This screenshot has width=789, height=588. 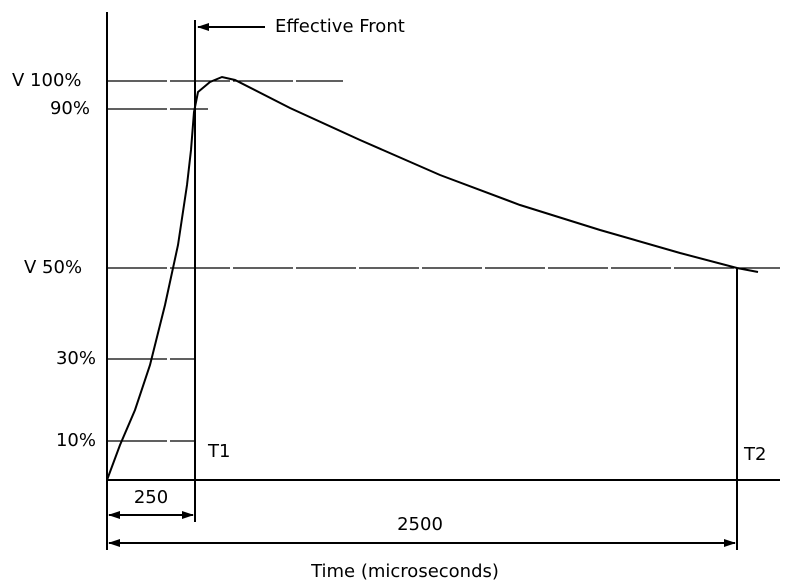 What do you see at coordinates (340, 26) in the screenshot?
I see `annotation: Effective Front` at bounding box center [340, 26].